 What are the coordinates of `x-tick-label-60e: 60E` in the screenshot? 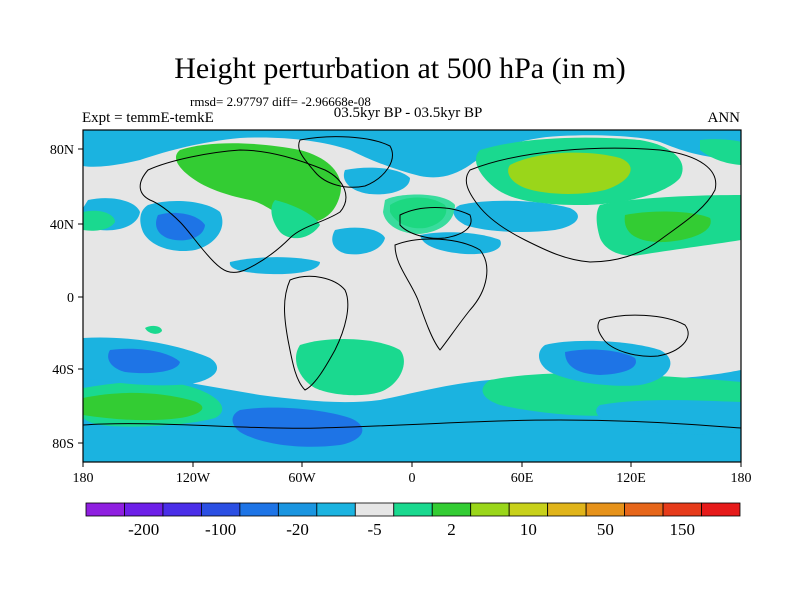 It's located at (522, 478).